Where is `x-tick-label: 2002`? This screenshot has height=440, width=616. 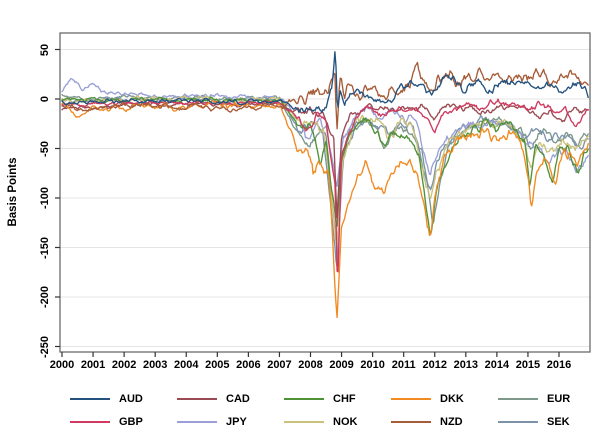
x-tick-label: 2002 is located at coordinates (124, 365).